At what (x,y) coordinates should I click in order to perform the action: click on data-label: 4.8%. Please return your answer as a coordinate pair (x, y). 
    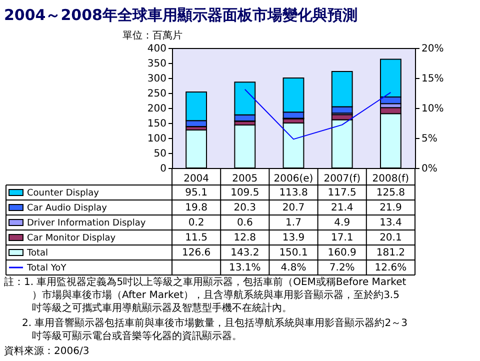
    Looking at the image, I should click on (293, 268).